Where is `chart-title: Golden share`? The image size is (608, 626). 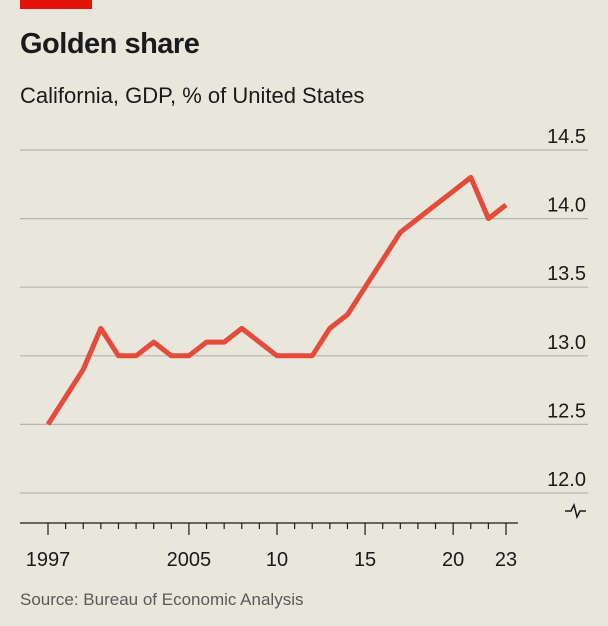 chart-title: Golden share is located at coordinates (110, 44).